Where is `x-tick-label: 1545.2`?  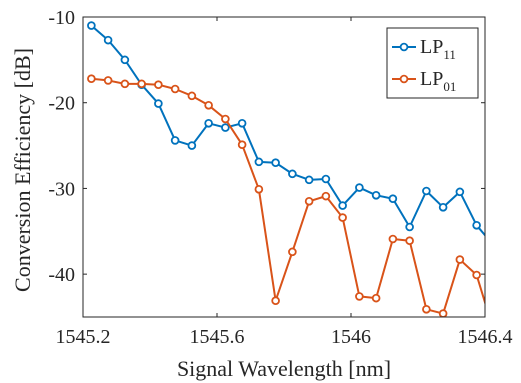
x-tick-label: 1545.2 is located at coordinates (83, 337).